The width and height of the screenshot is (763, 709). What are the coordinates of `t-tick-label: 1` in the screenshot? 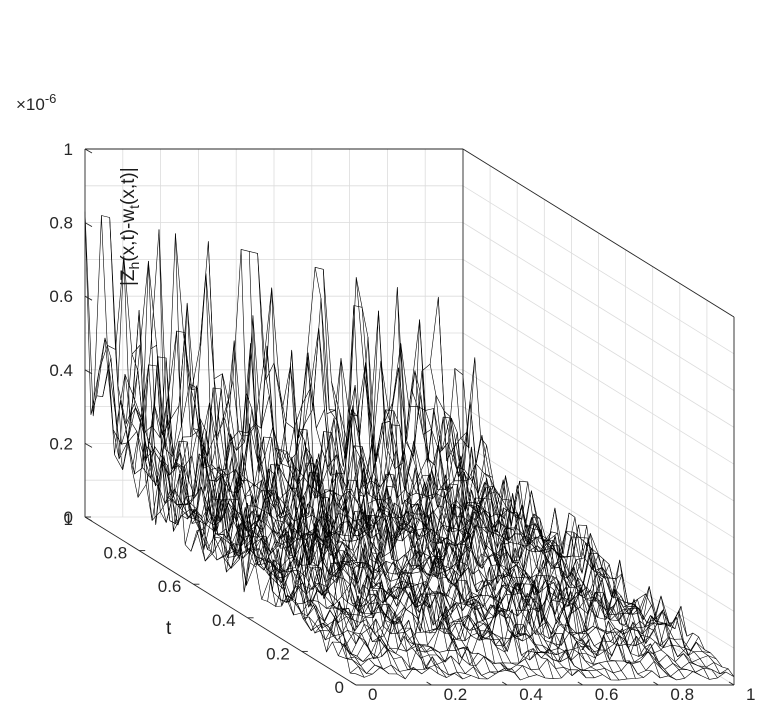 It's located at (68, 519).